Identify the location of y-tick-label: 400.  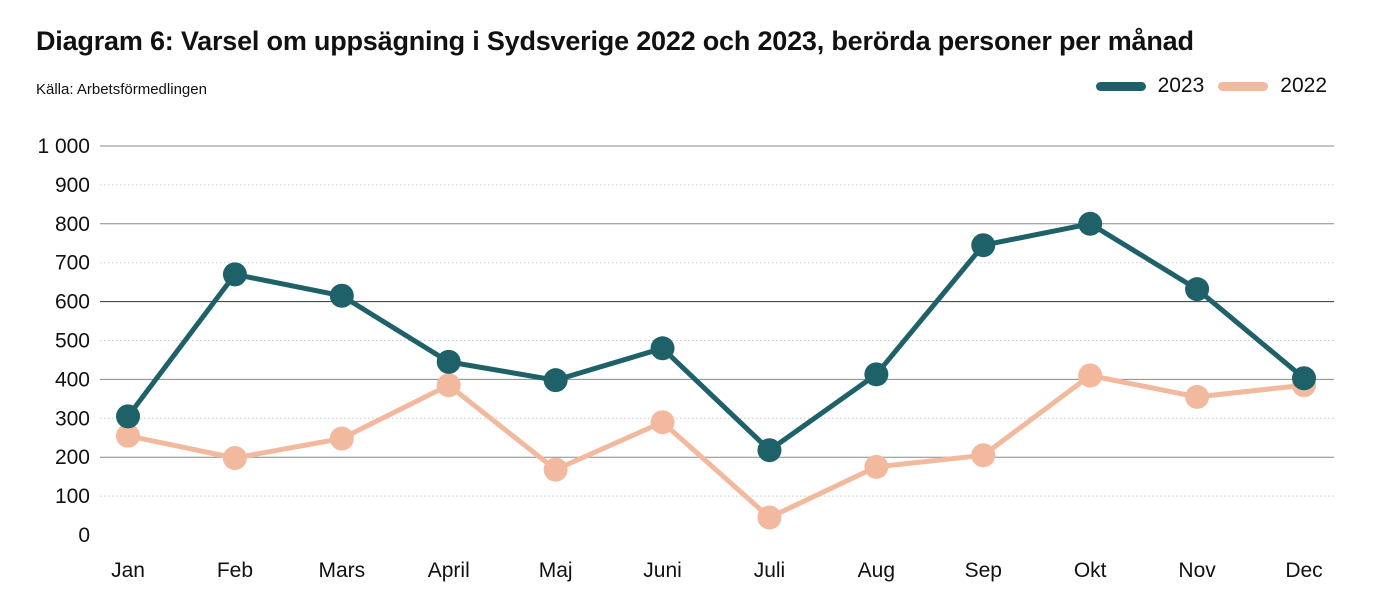
(72, 379).